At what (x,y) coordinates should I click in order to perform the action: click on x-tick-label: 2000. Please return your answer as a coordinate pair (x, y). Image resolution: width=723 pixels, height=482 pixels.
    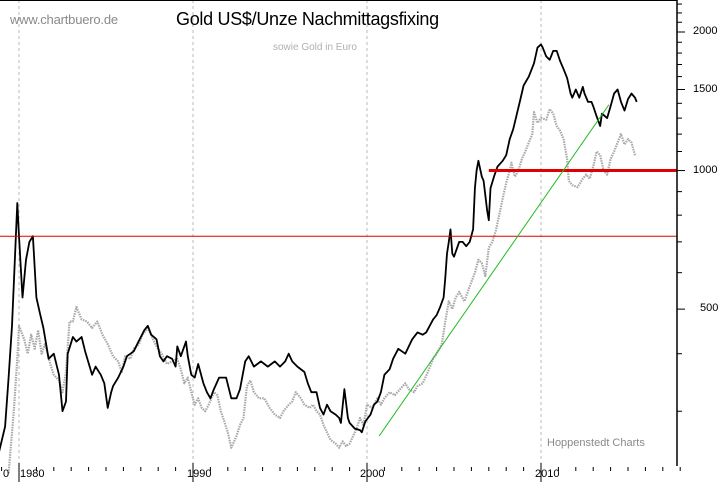
    Looking at the image, I should click on (372, 474).